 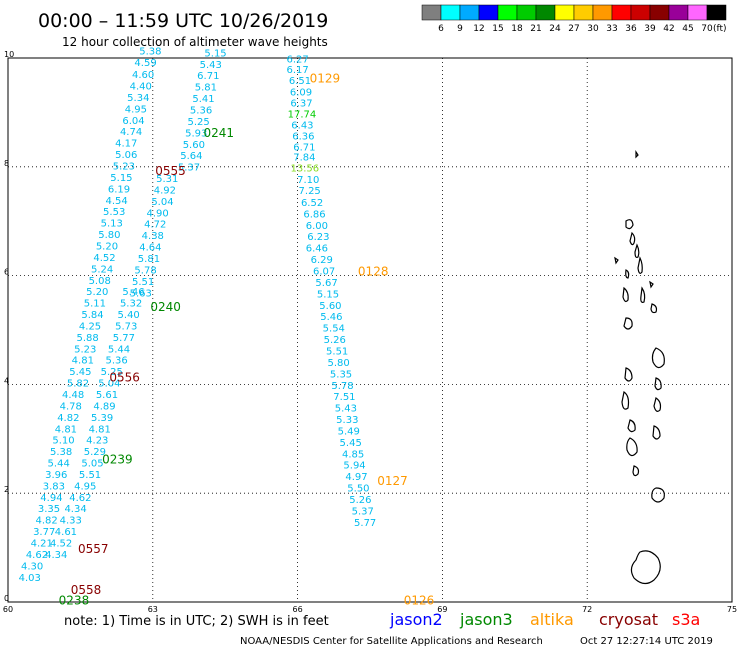 What do you see at coordinates (707, 29) in the screenshot?
I see `legend-label: 70` at bounding box center [707, 29].